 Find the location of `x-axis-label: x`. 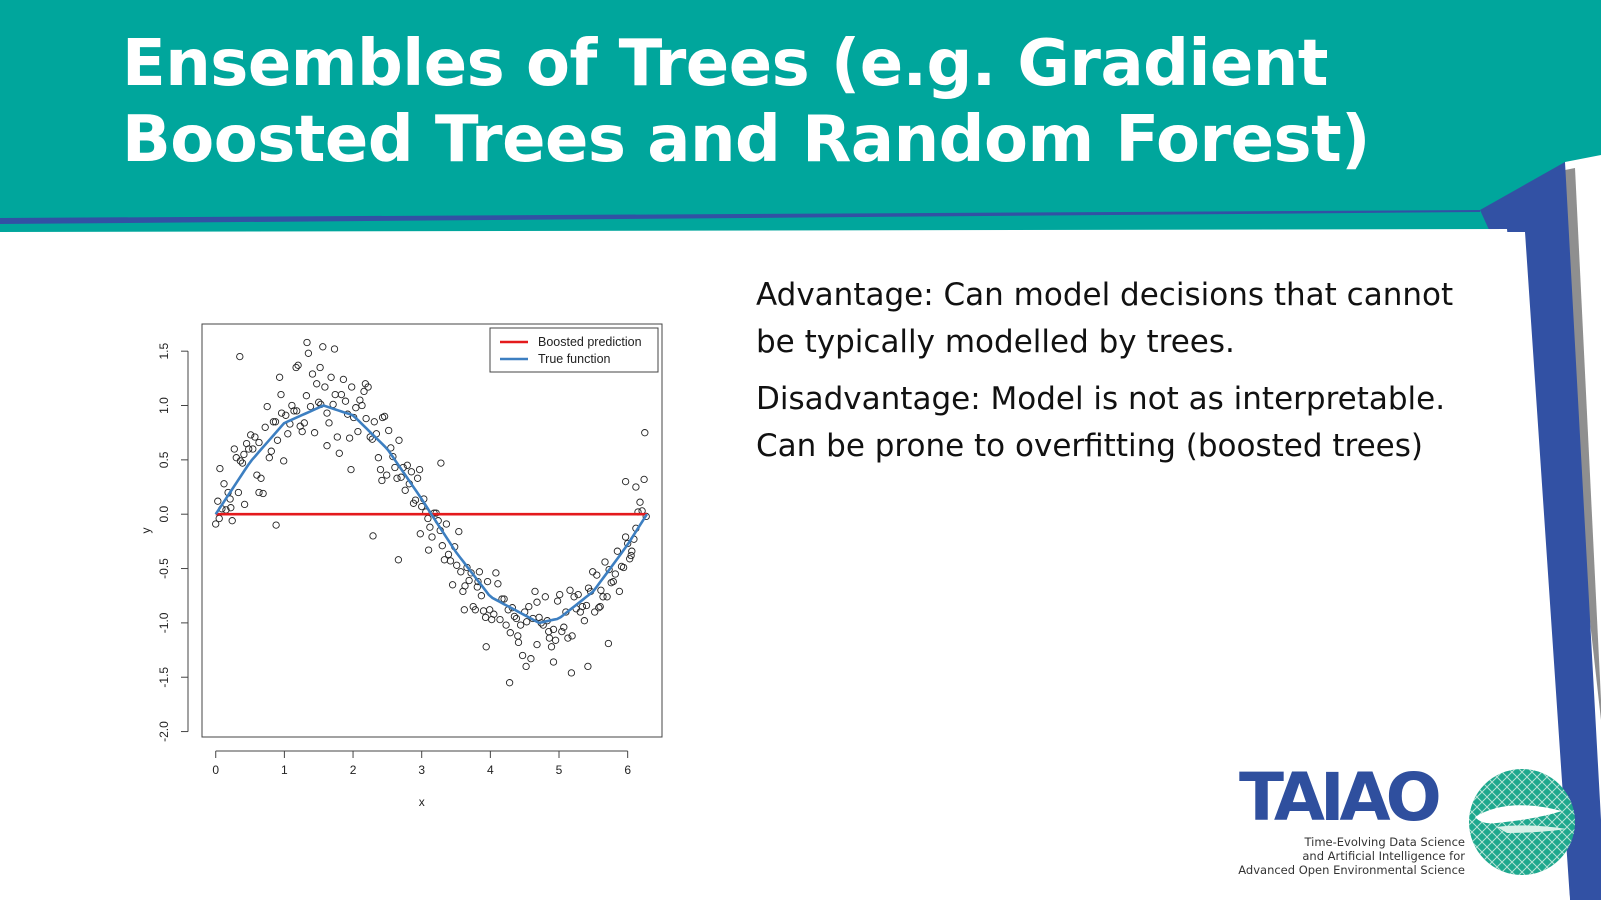

x-axis-label: x is located at coordinates (422, 802).